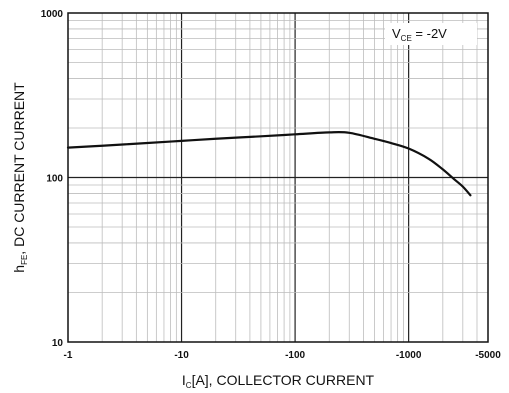 The image size is (509, 393). I want to click on x-tick-label: -100, so click(295, 355).